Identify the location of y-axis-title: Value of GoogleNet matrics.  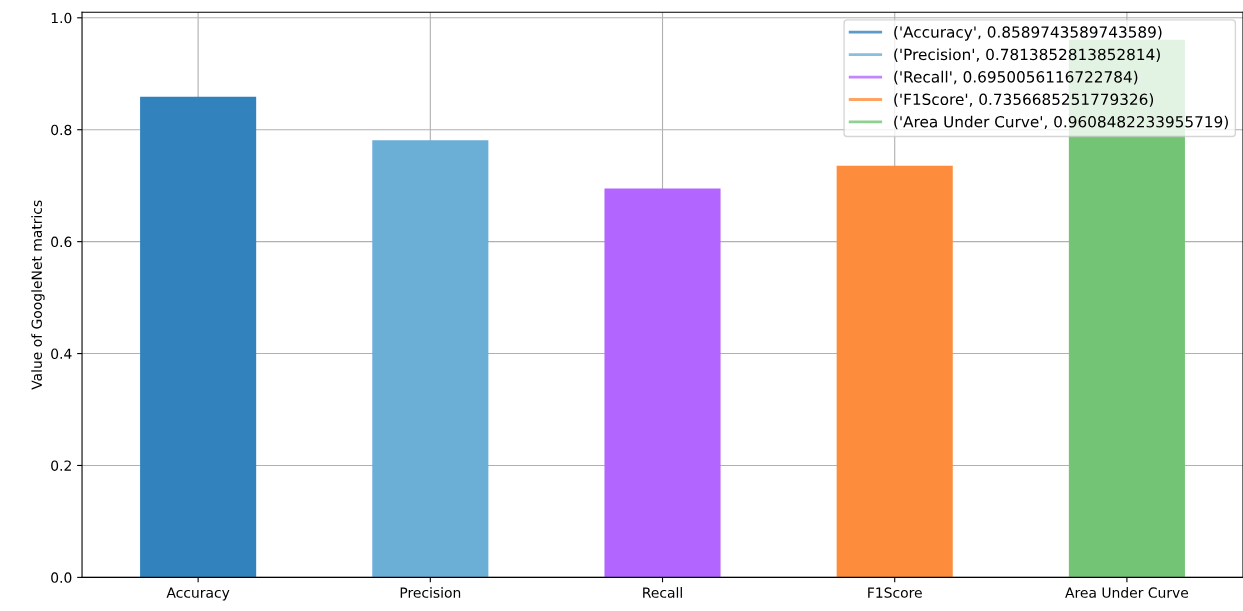
(38, 295).